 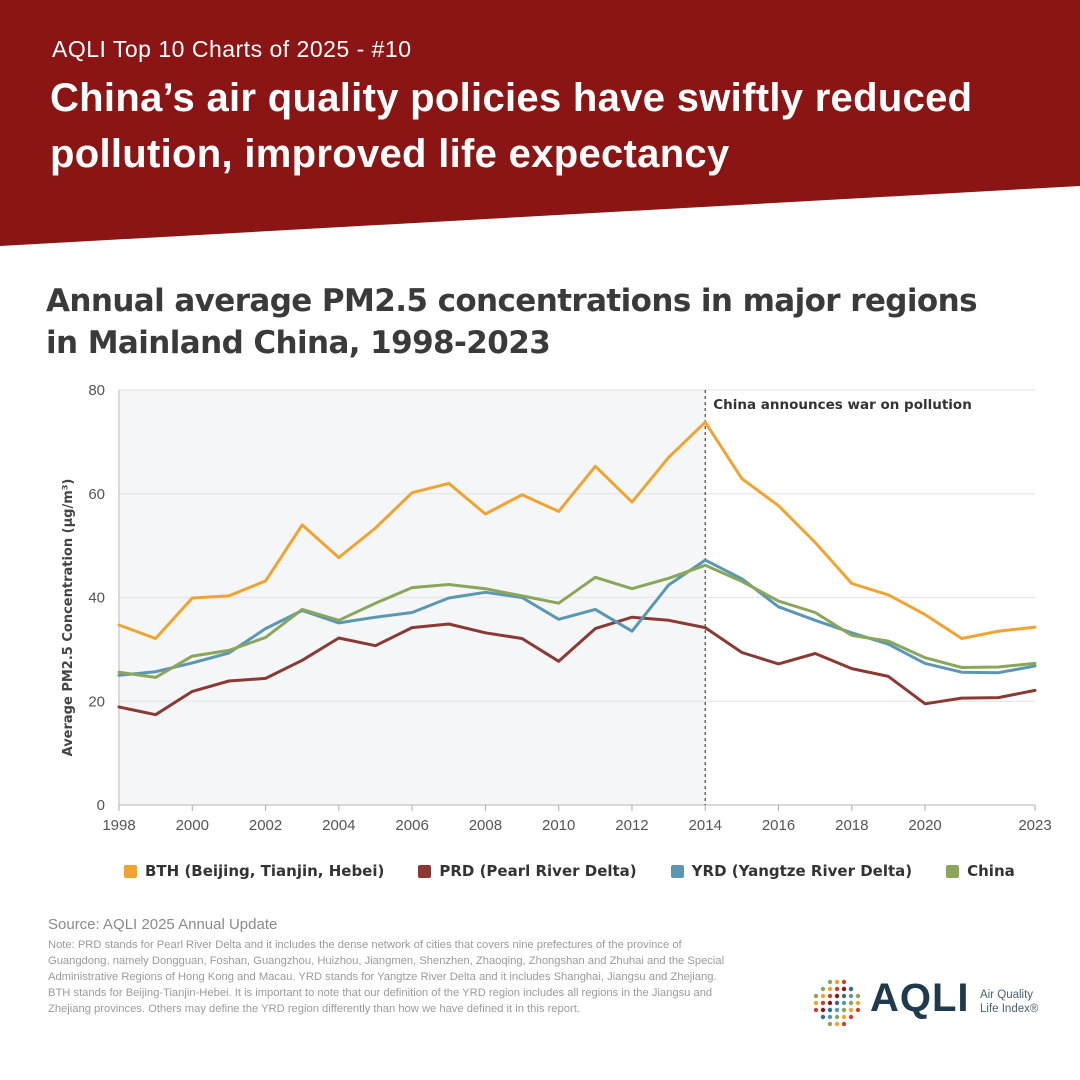 I want to click on legend-item-china: China, so click(x=980, y=871).